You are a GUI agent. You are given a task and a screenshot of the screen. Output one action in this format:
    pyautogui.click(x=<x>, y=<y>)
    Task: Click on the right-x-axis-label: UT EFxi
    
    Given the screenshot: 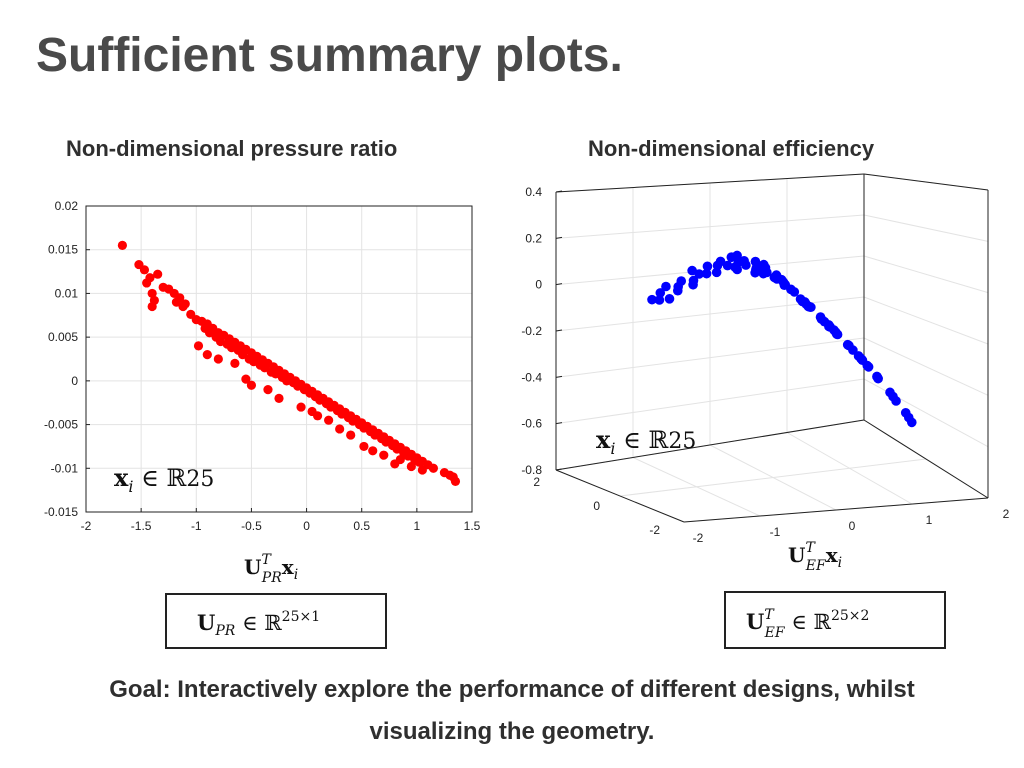 What is the action you would take?
    pyautogui.click(x=815, y=557)
    